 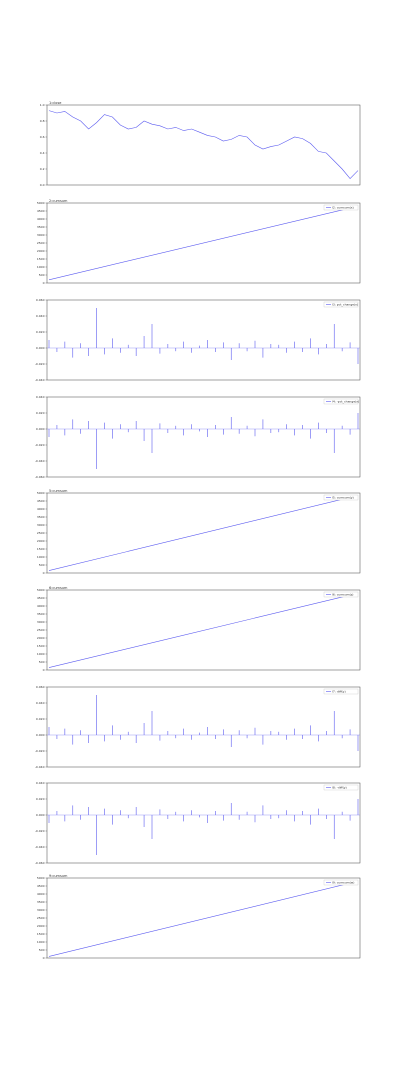 I want to click on legend-label: l7: diff(y), so click(x=339, y=692).